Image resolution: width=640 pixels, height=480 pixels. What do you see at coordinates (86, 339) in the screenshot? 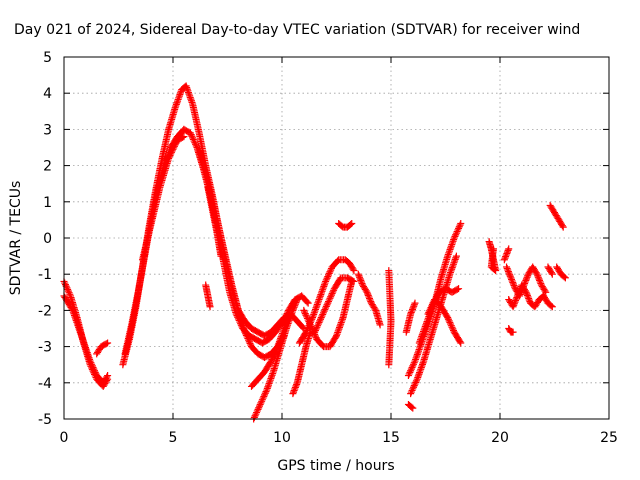
I see `series-arc-1b` at bounding box center [86, 339].